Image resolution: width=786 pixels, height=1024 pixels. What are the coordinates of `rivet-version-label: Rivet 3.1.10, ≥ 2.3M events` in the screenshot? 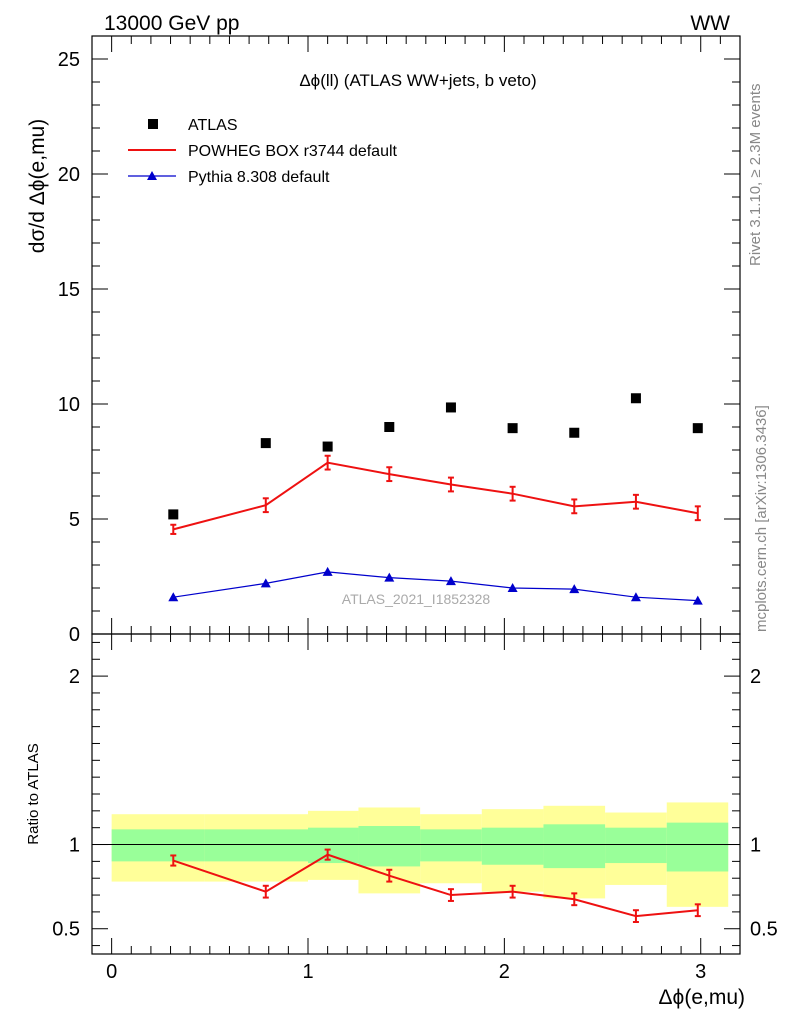 It's located at (755, 175).